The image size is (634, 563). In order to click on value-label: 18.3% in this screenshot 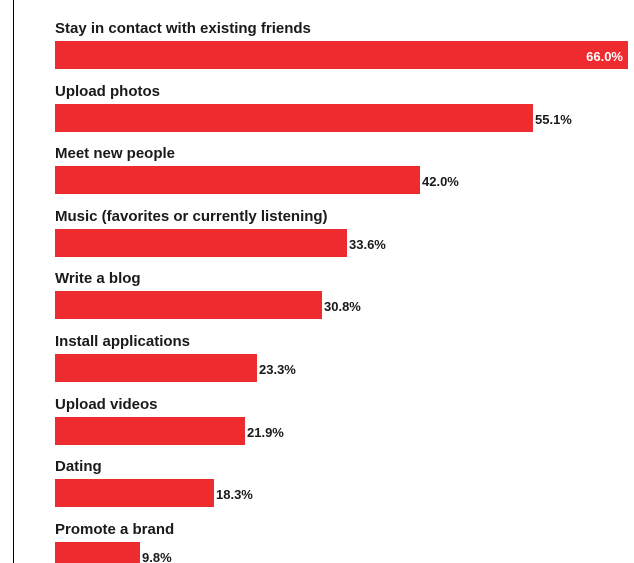, I will do `click(234, 495)`.